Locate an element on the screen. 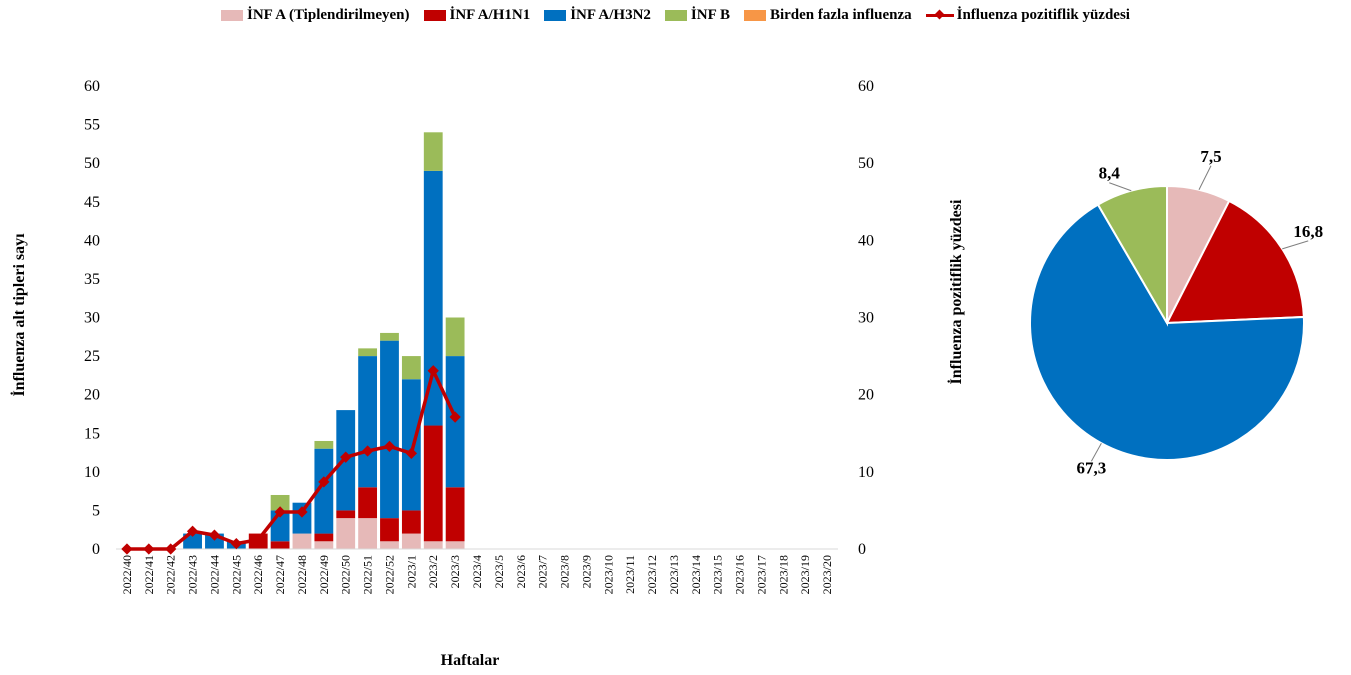 The image size is (1351, 675). y2-axis-label: İnfluenza pozitiflik yüzdesi is located at coordinates (955, 291).